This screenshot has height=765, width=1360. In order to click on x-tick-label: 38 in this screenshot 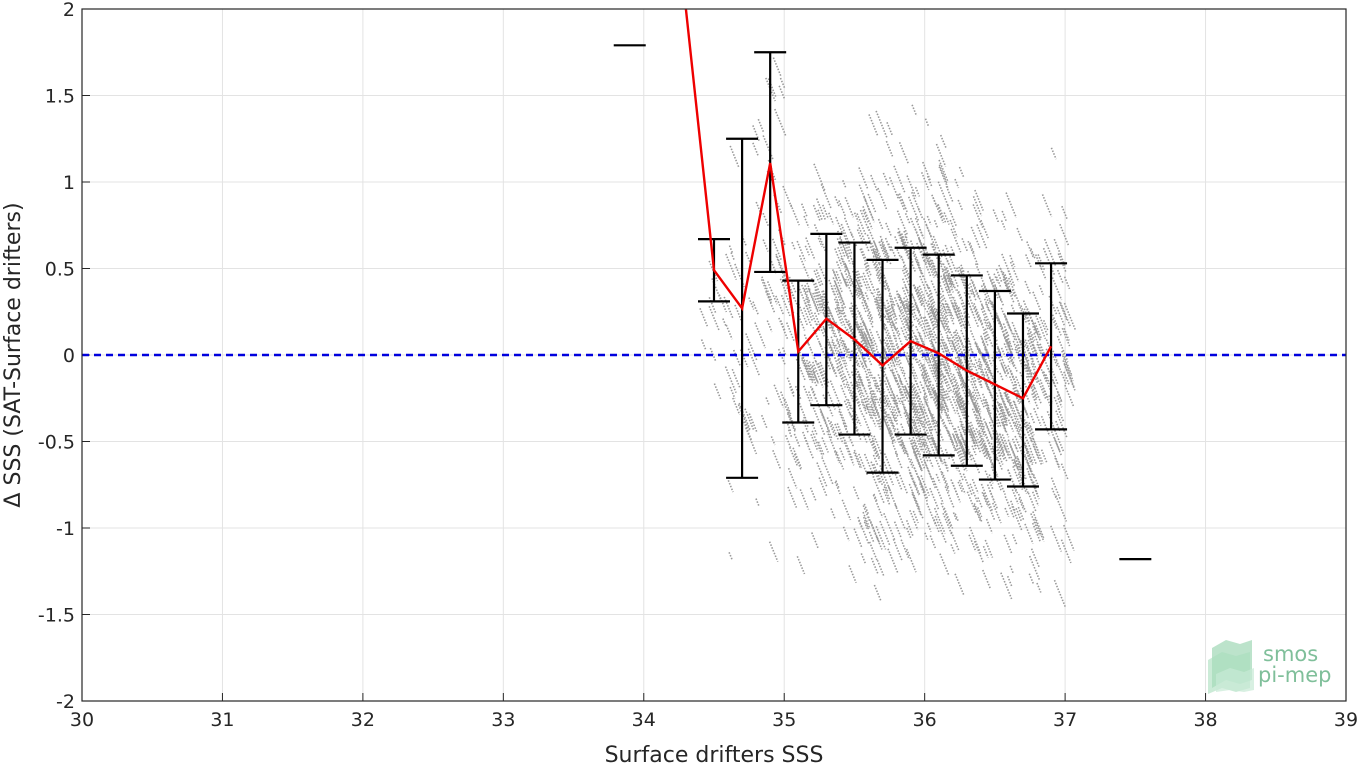, I will do `click(1205, 720)`.